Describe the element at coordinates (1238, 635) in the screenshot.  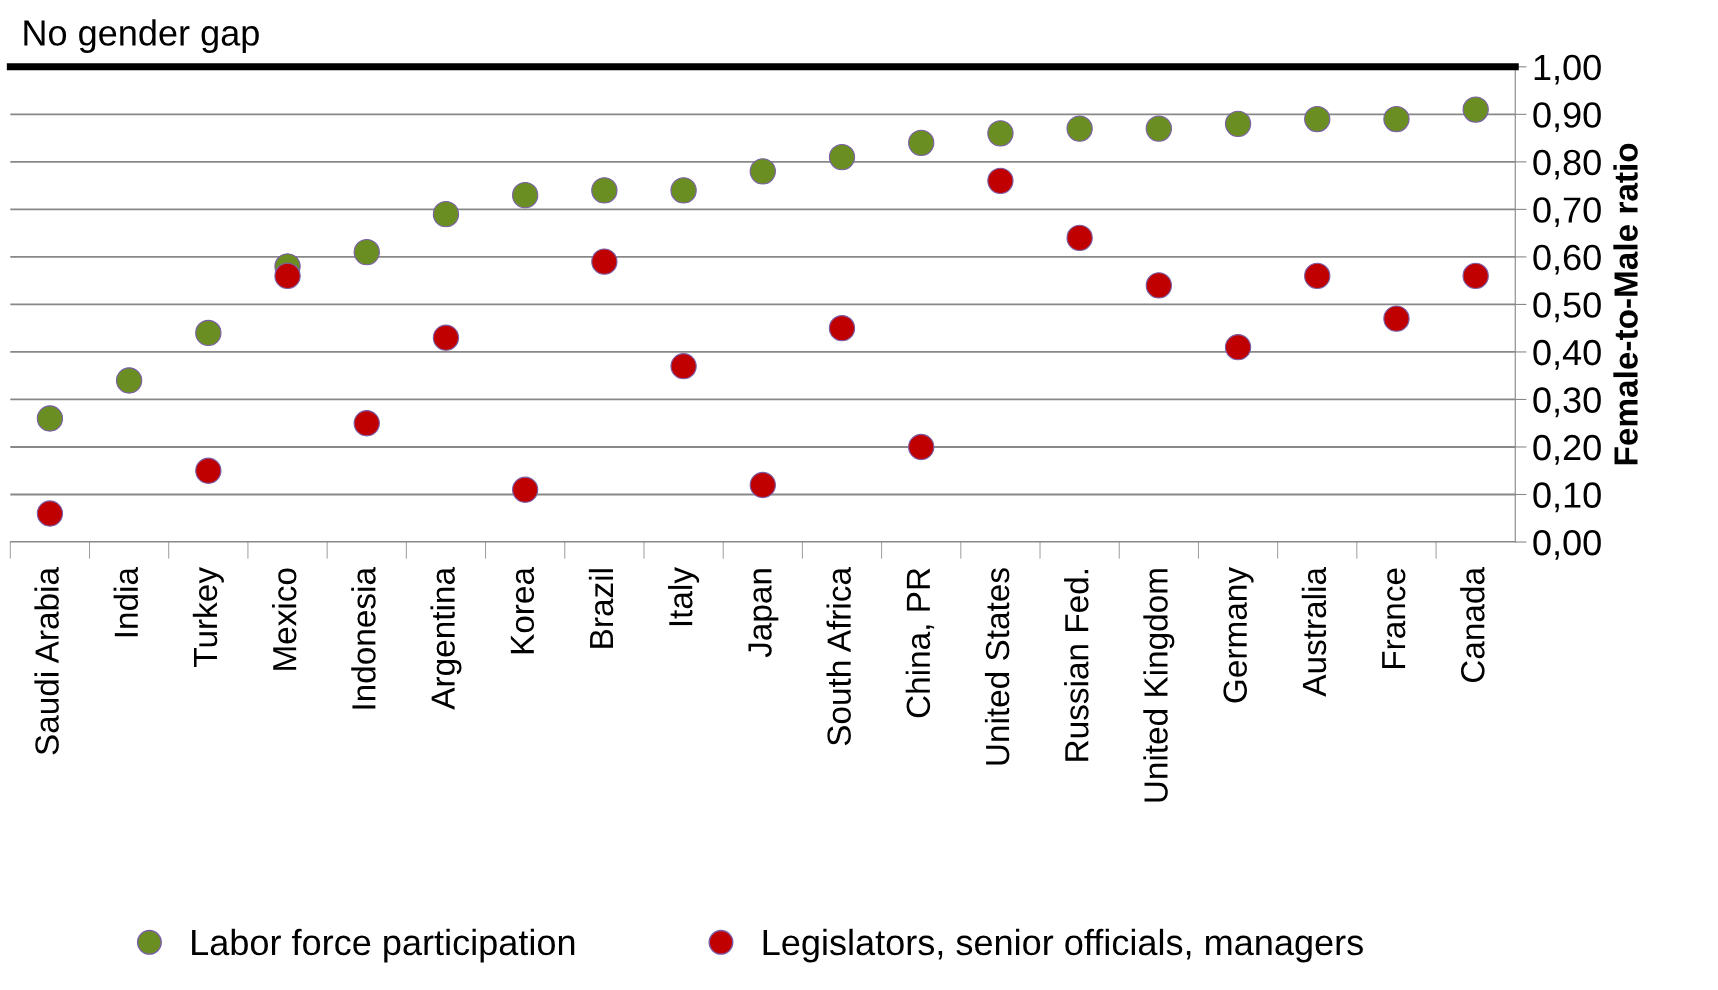
I see `x-tick-label: Germany` at that location.